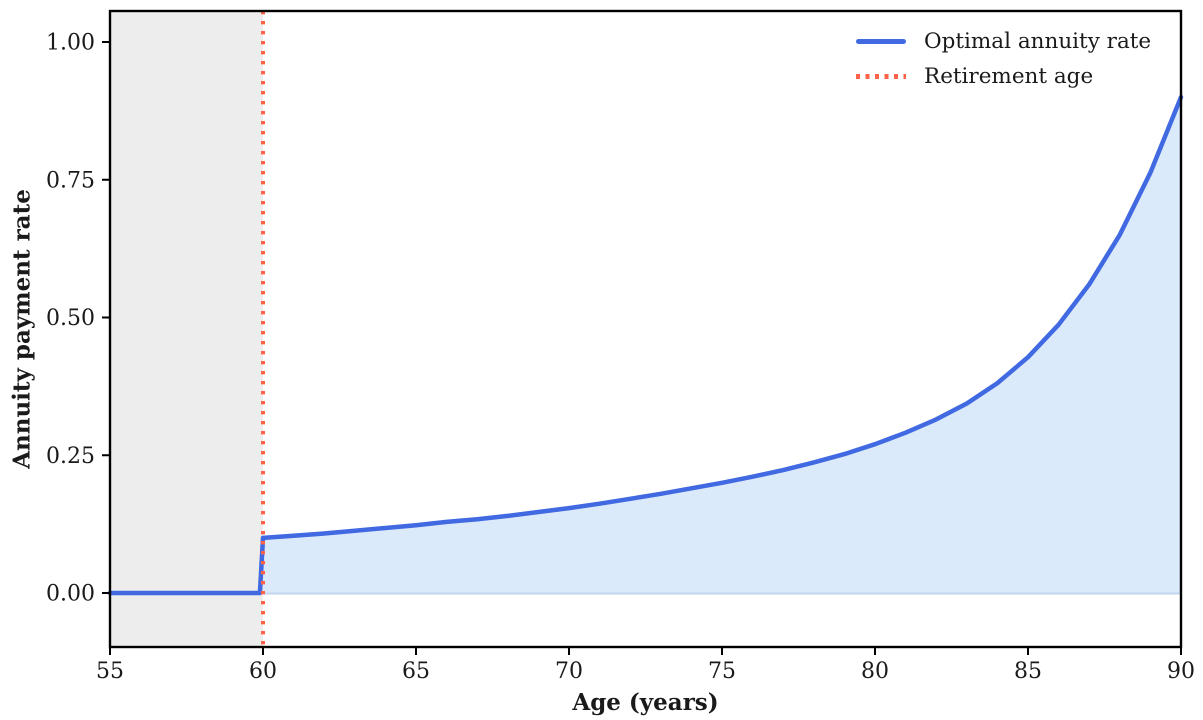 Image resolution: width=1203 pixels, height=720 pixels. What do you see at coordinates (70, 594) in the screenshot?
I see `y-tick-label: 0.00` at bounding box center [70, 594].